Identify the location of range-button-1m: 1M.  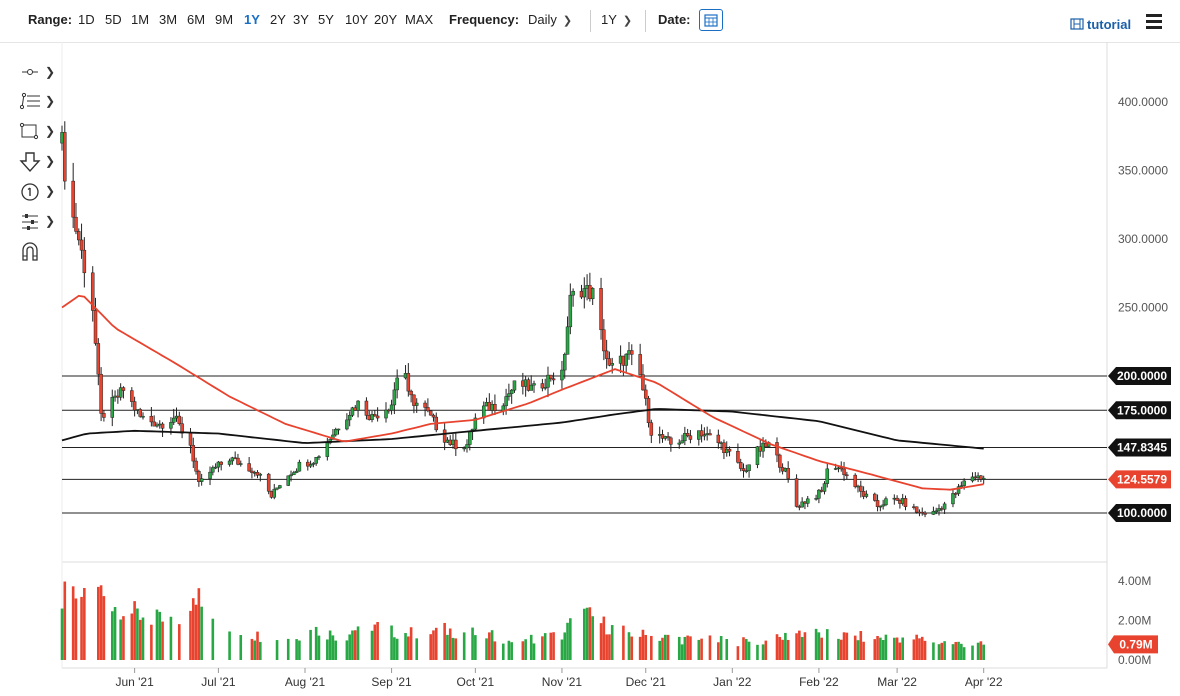
(140, 19).